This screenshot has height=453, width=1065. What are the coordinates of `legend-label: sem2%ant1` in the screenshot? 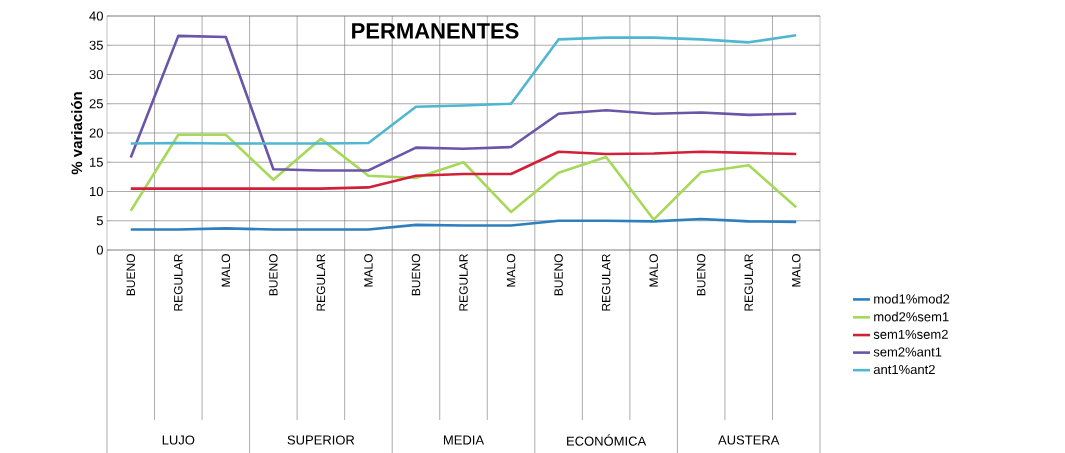 It's located at (907, 352).